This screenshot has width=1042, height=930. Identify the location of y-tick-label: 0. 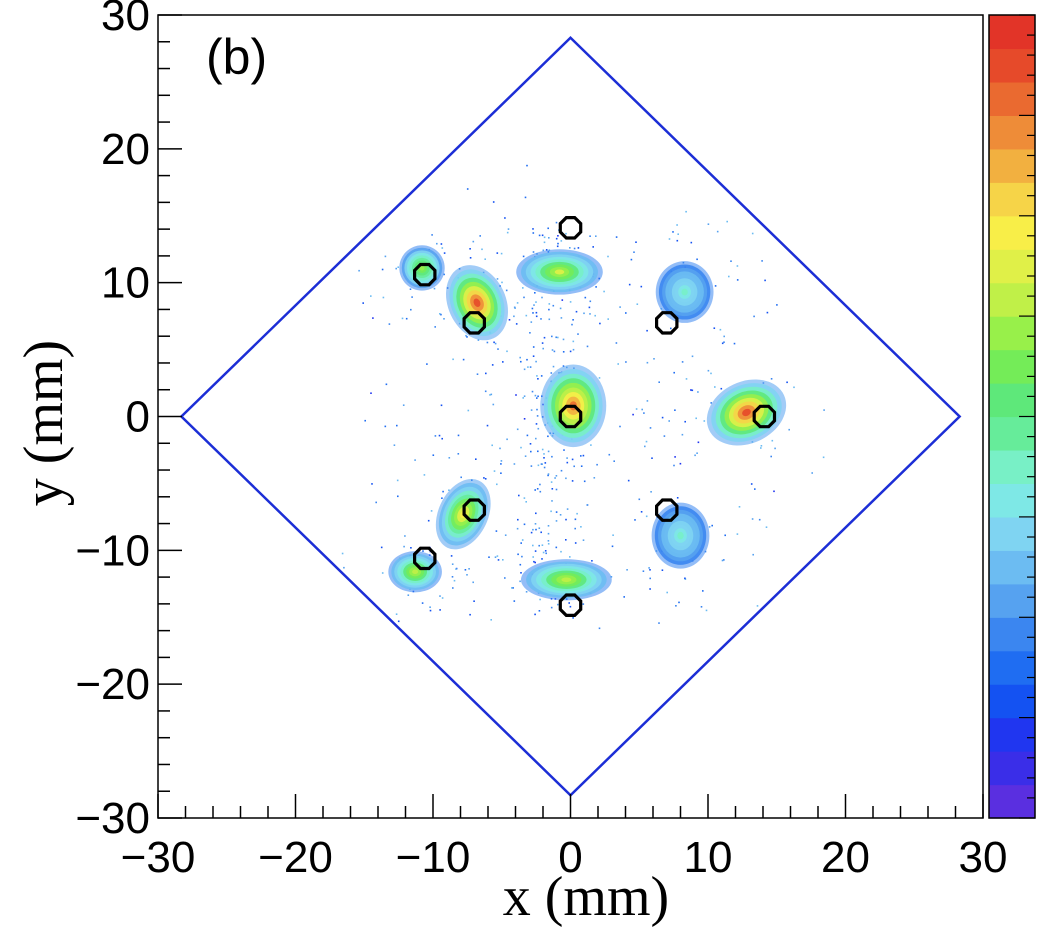
(138, 417).